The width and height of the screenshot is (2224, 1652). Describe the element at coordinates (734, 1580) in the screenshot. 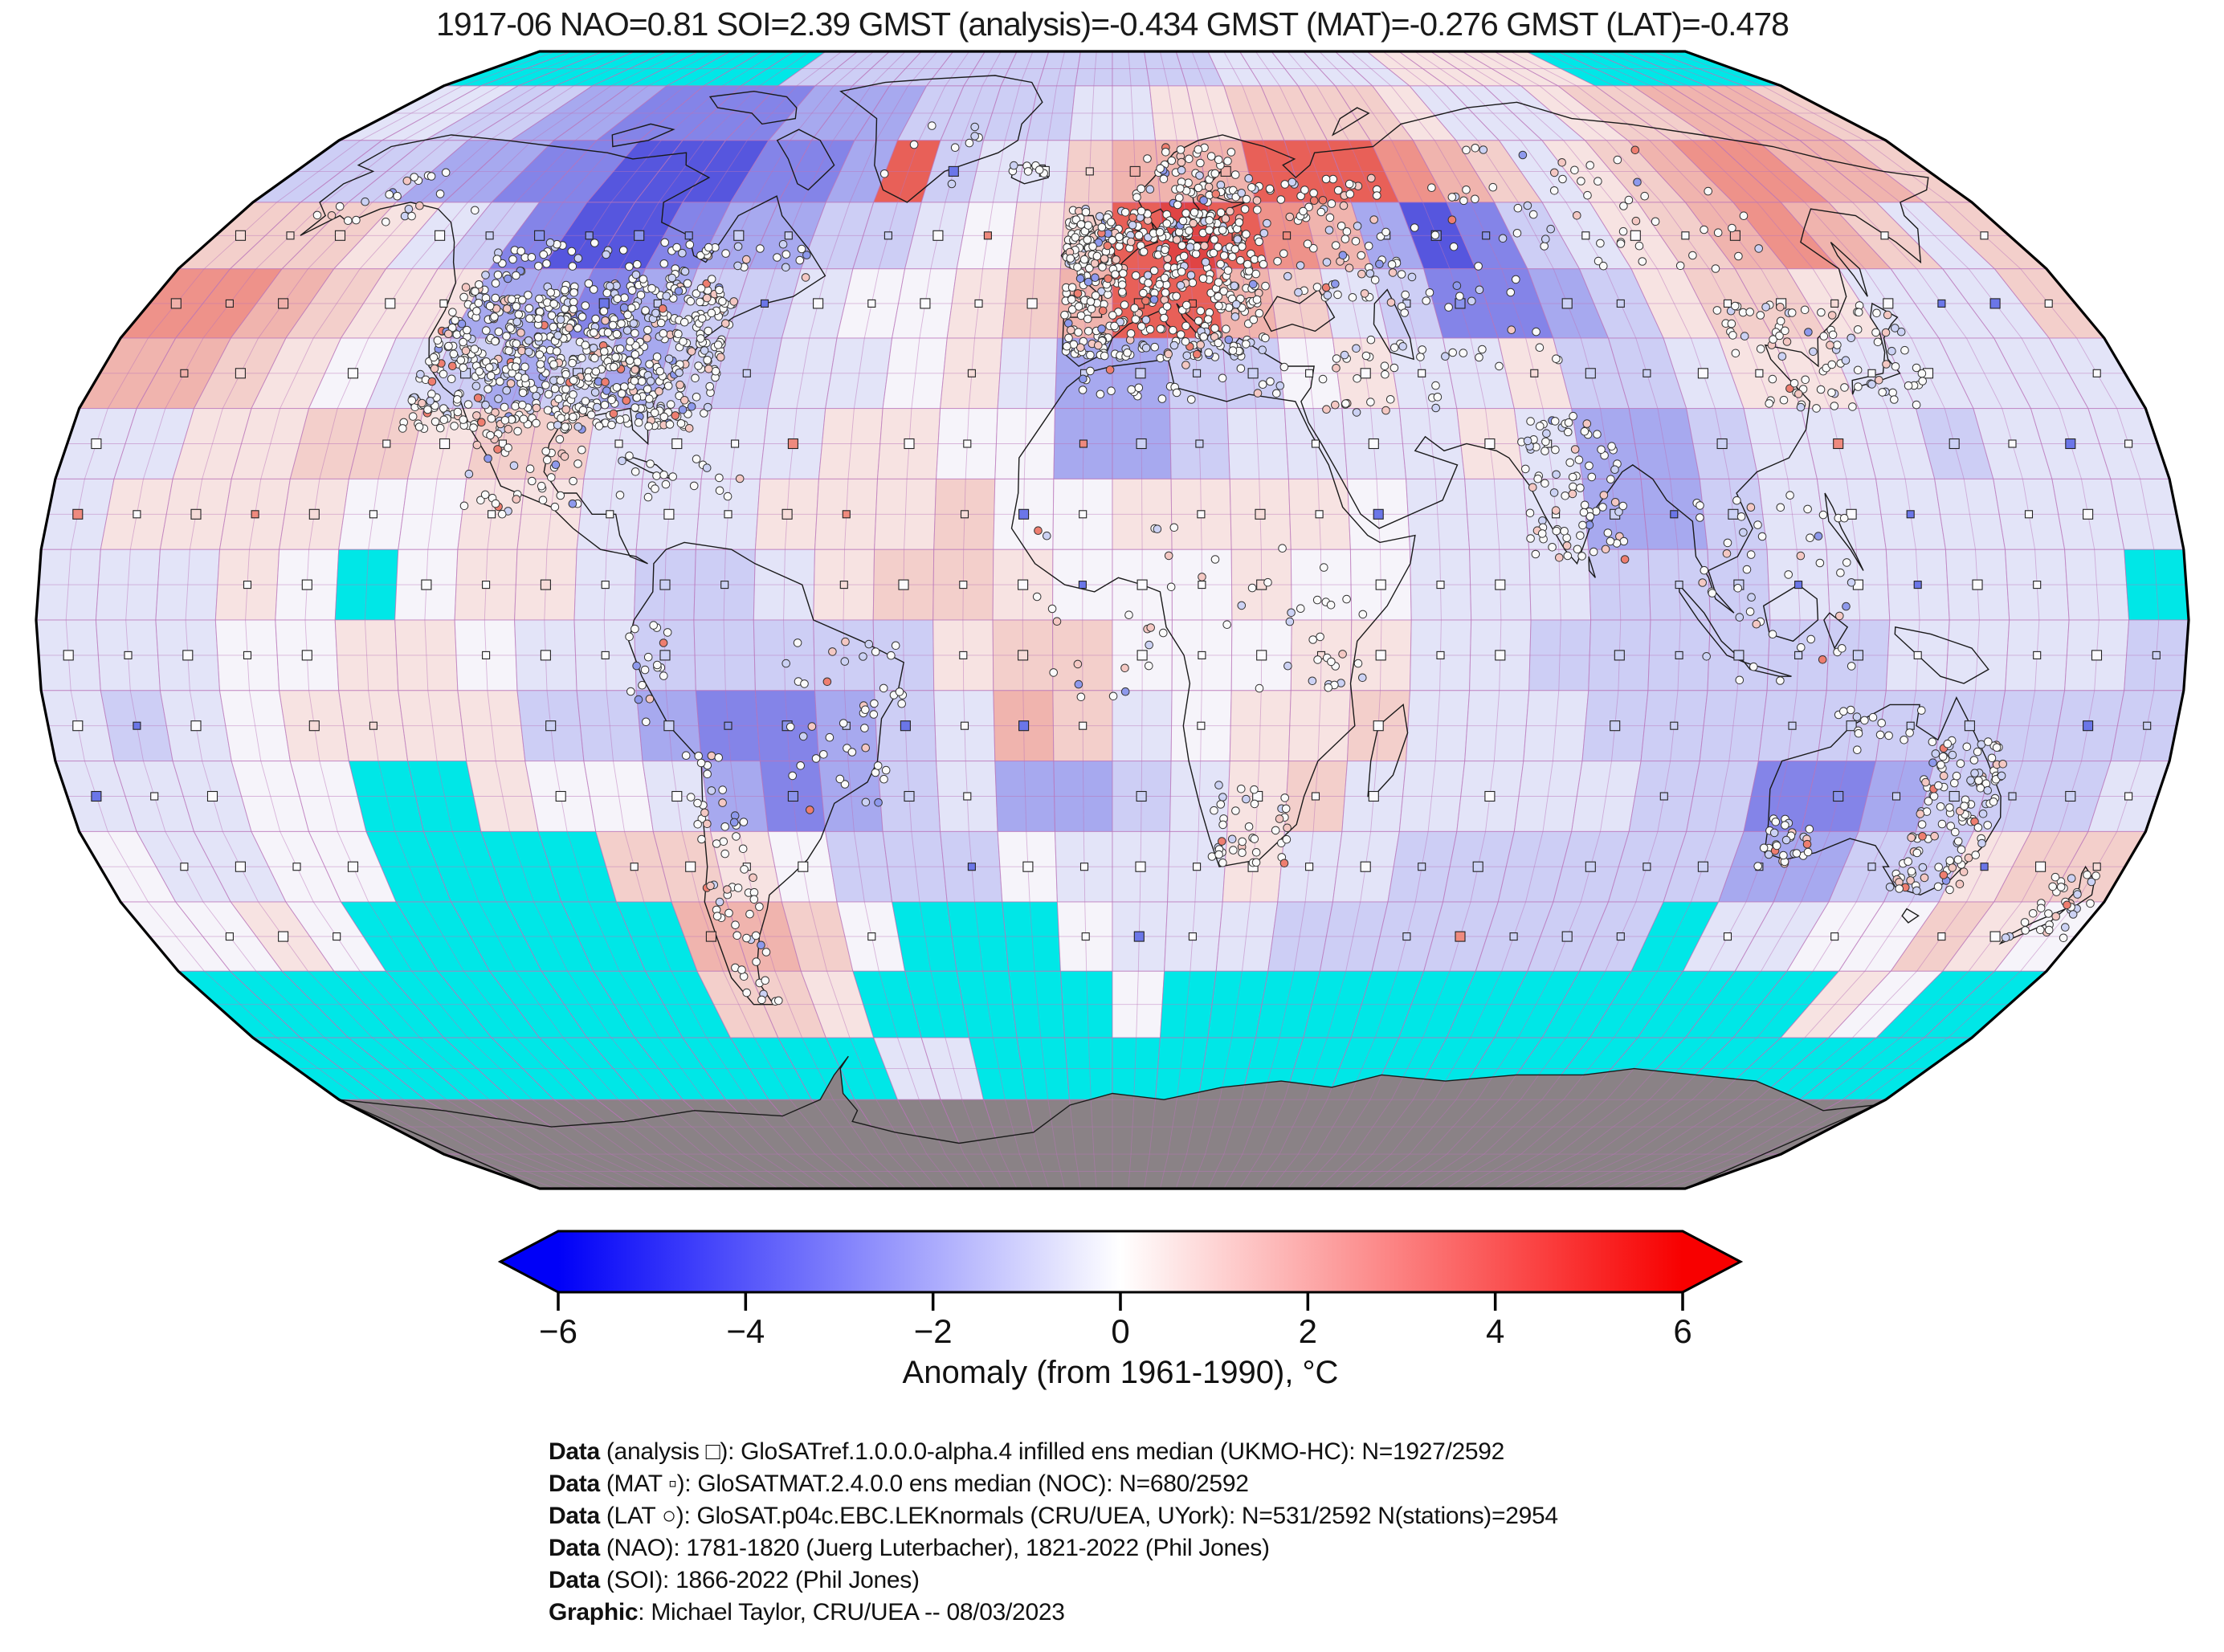

I see `caption-line: Data (SOI): 1866-2022 (Phil Jones)` at that location.